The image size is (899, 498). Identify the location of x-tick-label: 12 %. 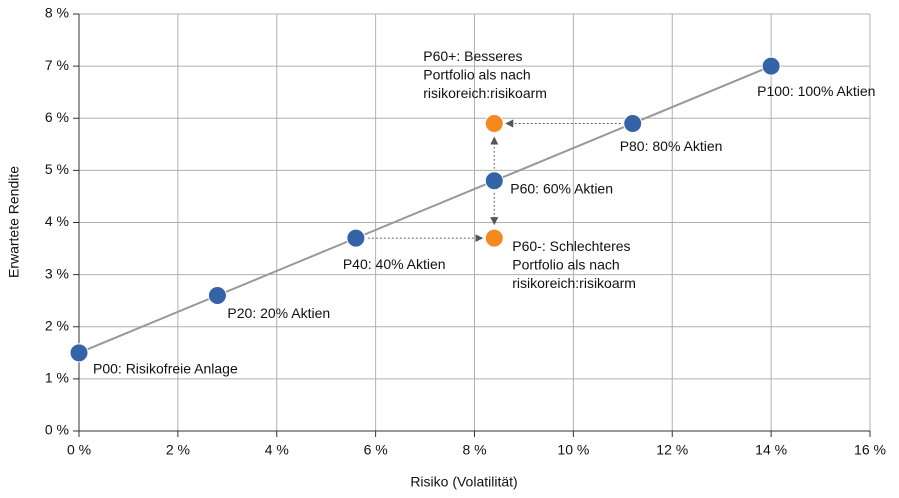
(672, 450).